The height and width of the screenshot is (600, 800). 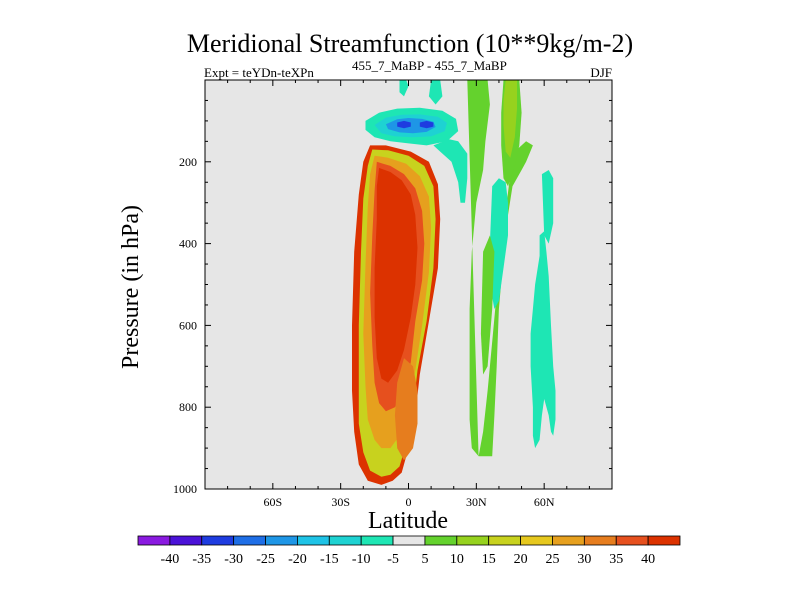 What do you see at coordinates (361, 559) in the screenshot?
I see `colorbar-label: -10` at bounding box center [361, 559].